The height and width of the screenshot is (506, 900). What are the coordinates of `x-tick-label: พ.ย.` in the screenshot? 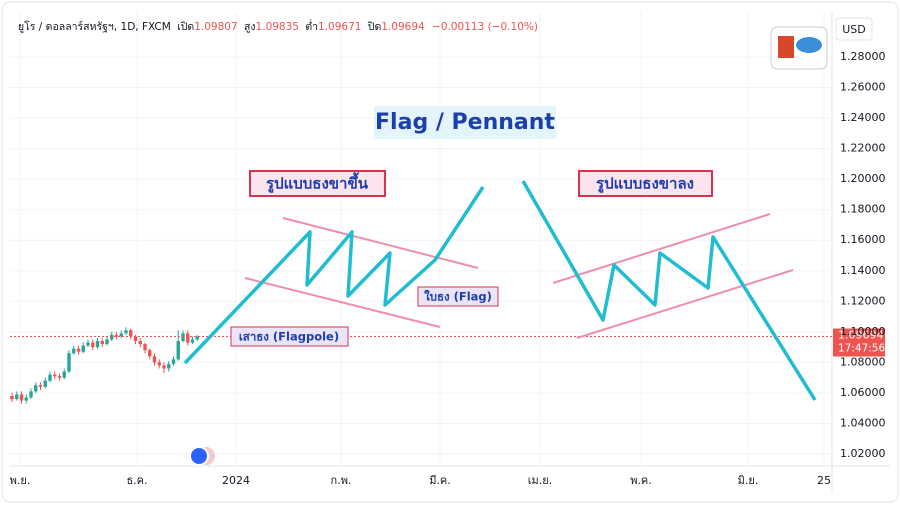 It's located at (20, 480).